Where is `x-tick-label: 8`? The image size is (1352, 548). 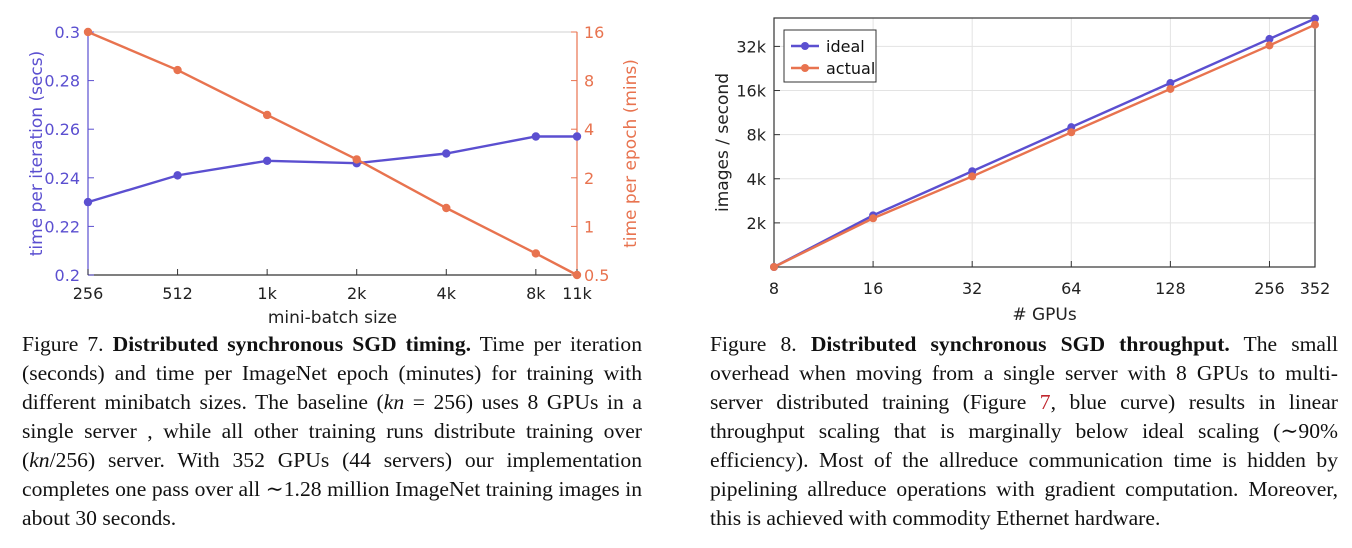
x-tick-label: 8 is located at coordinates (774, 288).